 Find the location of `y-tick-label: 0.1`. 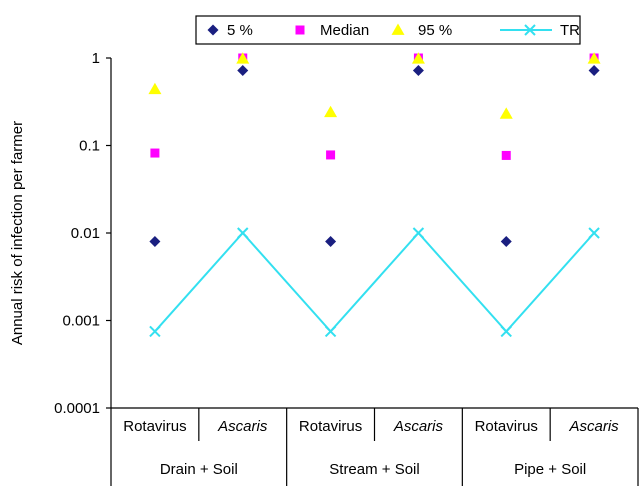

y-tick-label: 0.1 is located at coordinates (89, 146).